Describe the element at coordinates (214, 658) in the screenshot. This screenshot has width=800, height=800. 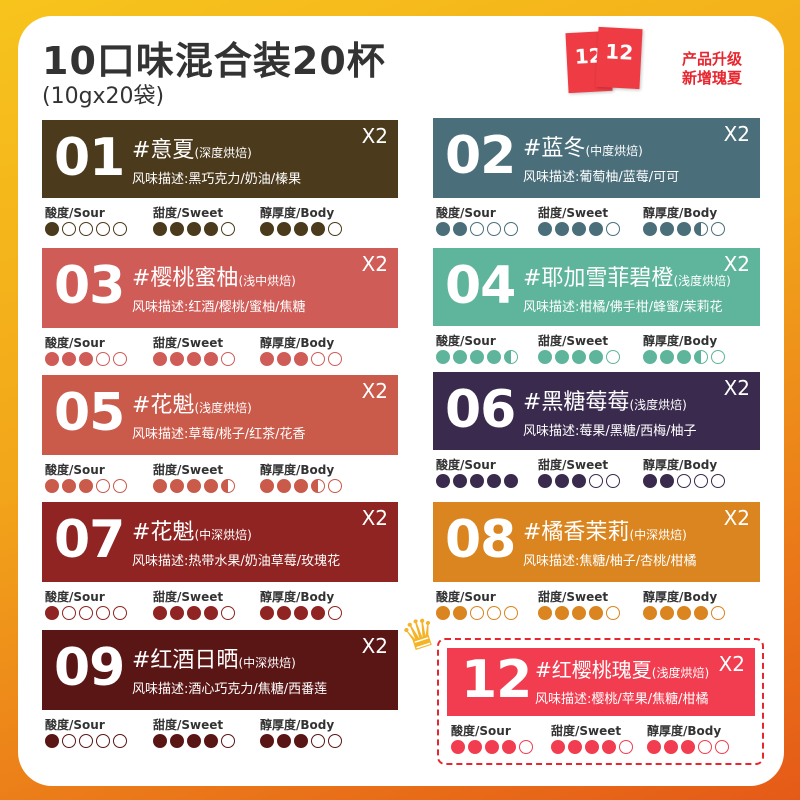
I see `flavor-name: #红酒日晒(中深烘焙)` at that location.